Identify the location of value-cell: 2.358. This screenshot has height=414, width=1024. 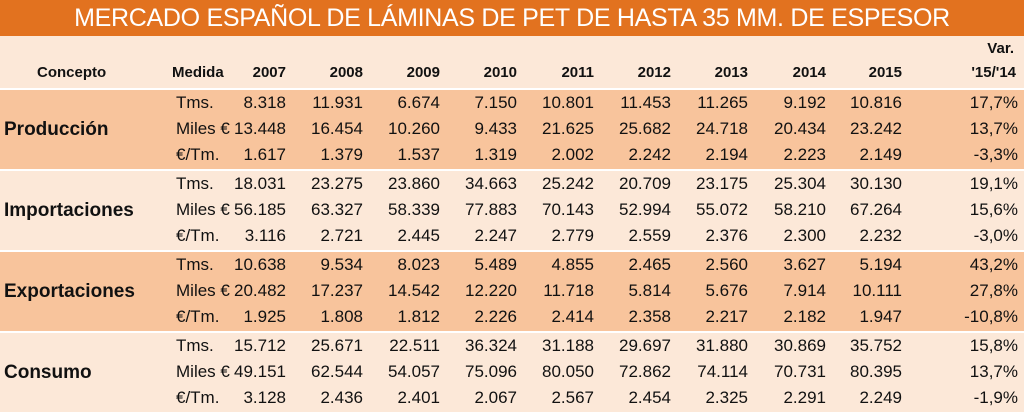
(649, 316).